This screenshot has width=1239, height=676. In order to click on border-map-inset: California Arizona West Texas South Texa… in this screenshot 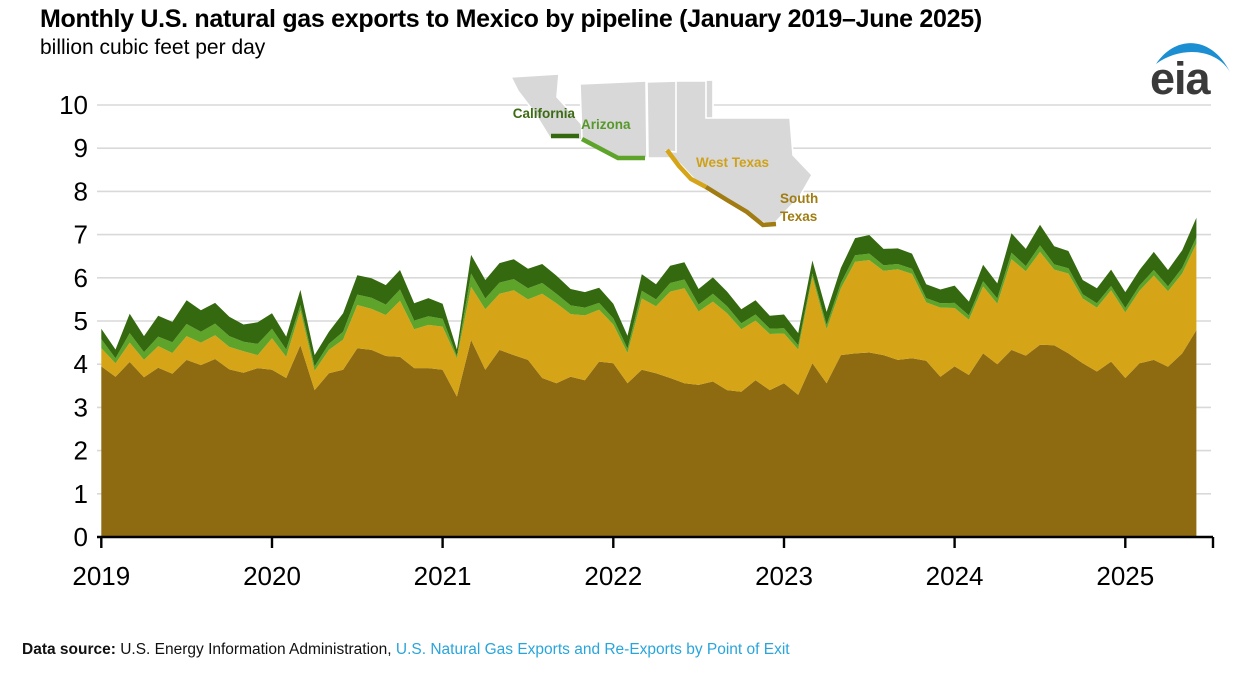, I will do `click(663, 150)`.